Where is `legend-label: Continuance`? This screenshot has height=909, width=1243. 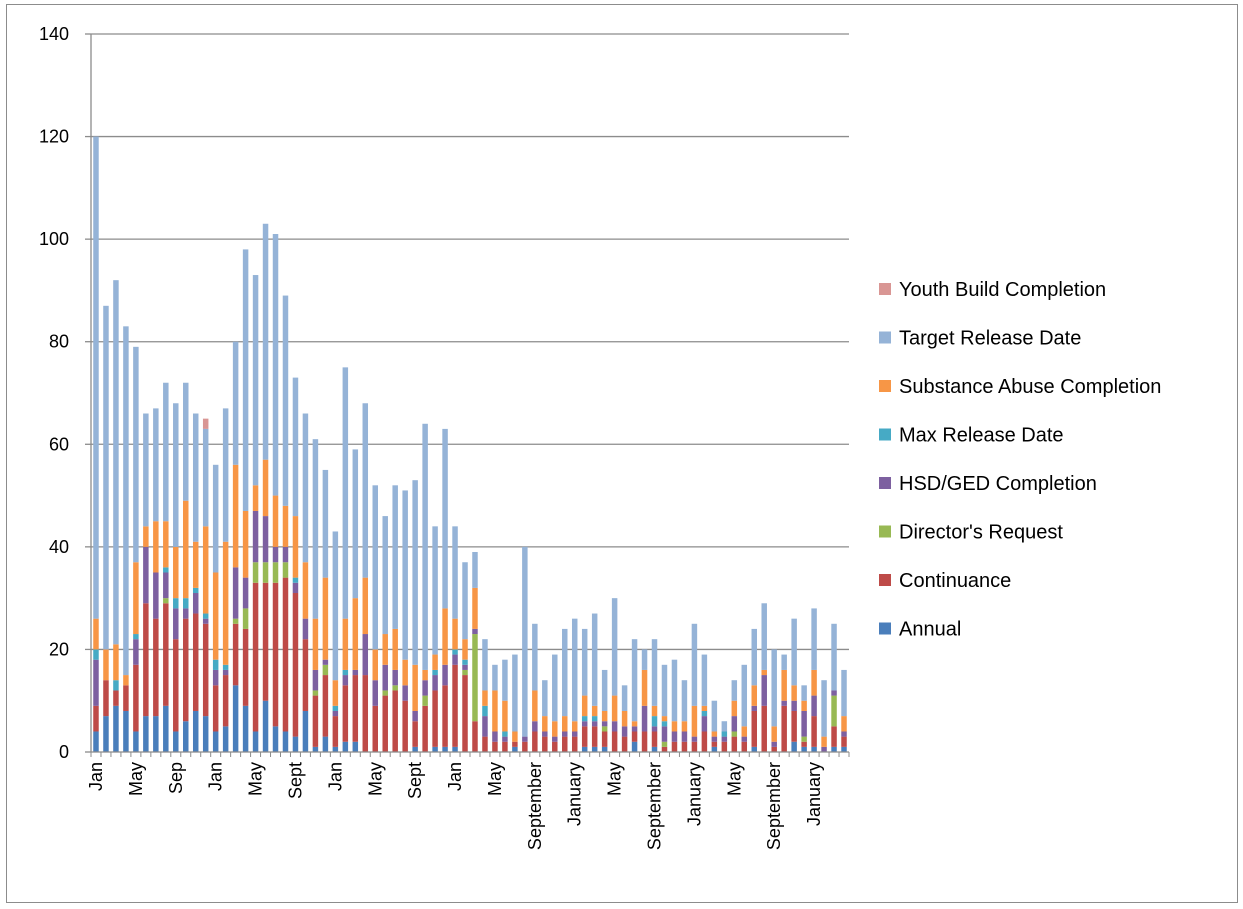
legend-label: Continuance is located at coordinates (955, 581).